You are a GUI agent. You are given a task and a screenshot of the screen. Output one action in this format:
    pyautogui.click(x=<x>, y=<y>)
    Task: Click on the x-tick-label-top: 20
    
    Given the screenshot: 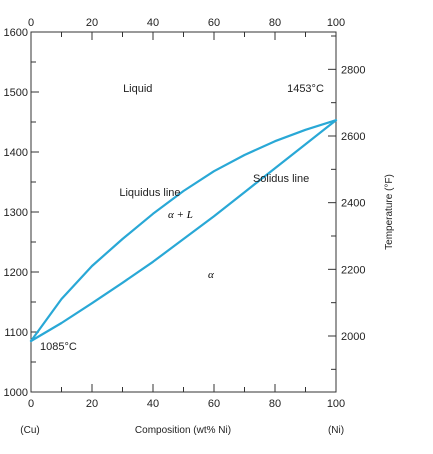 What is the action you would take?
    pyautogui.click(x=92, y=23)
    